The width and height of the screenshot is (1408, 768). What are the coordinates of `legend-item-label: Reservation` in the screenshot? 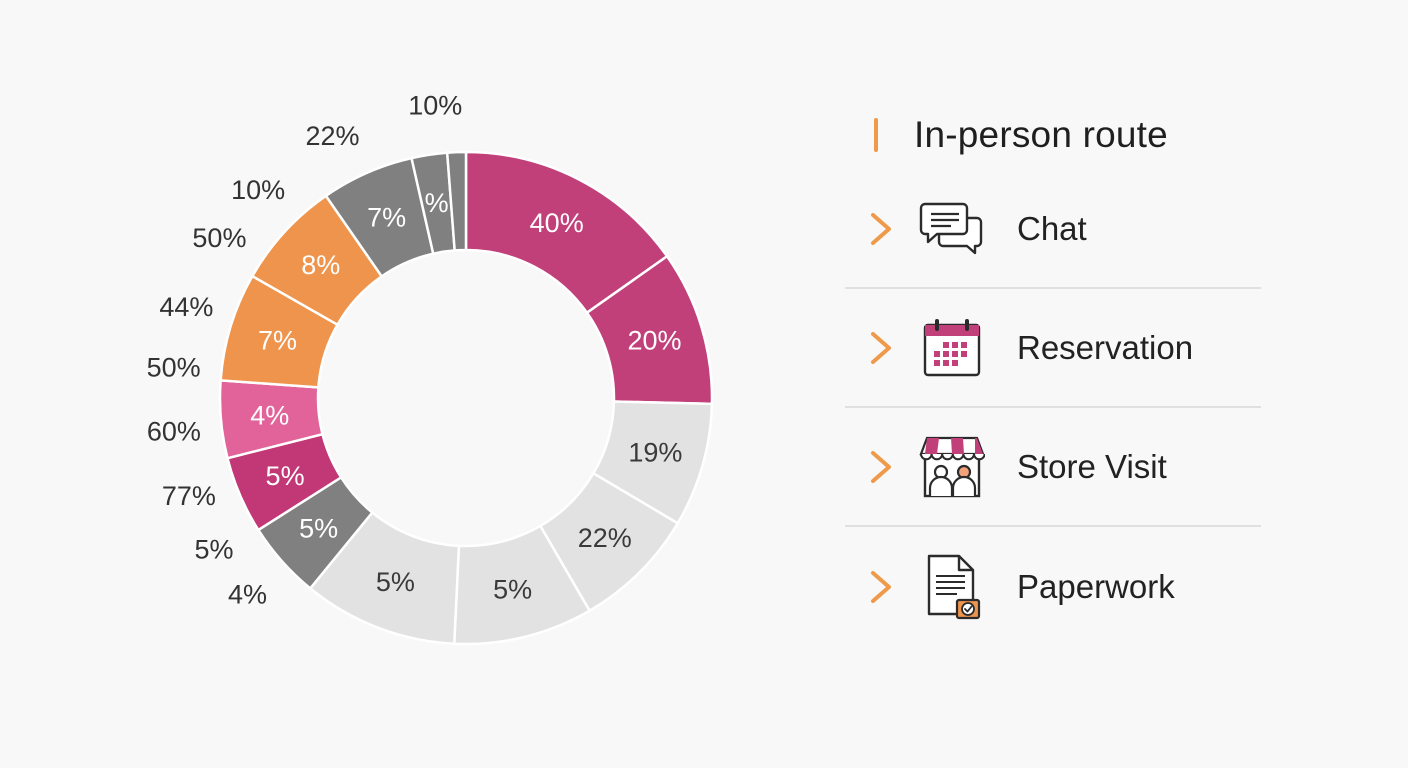 It's located at (1105, 347).